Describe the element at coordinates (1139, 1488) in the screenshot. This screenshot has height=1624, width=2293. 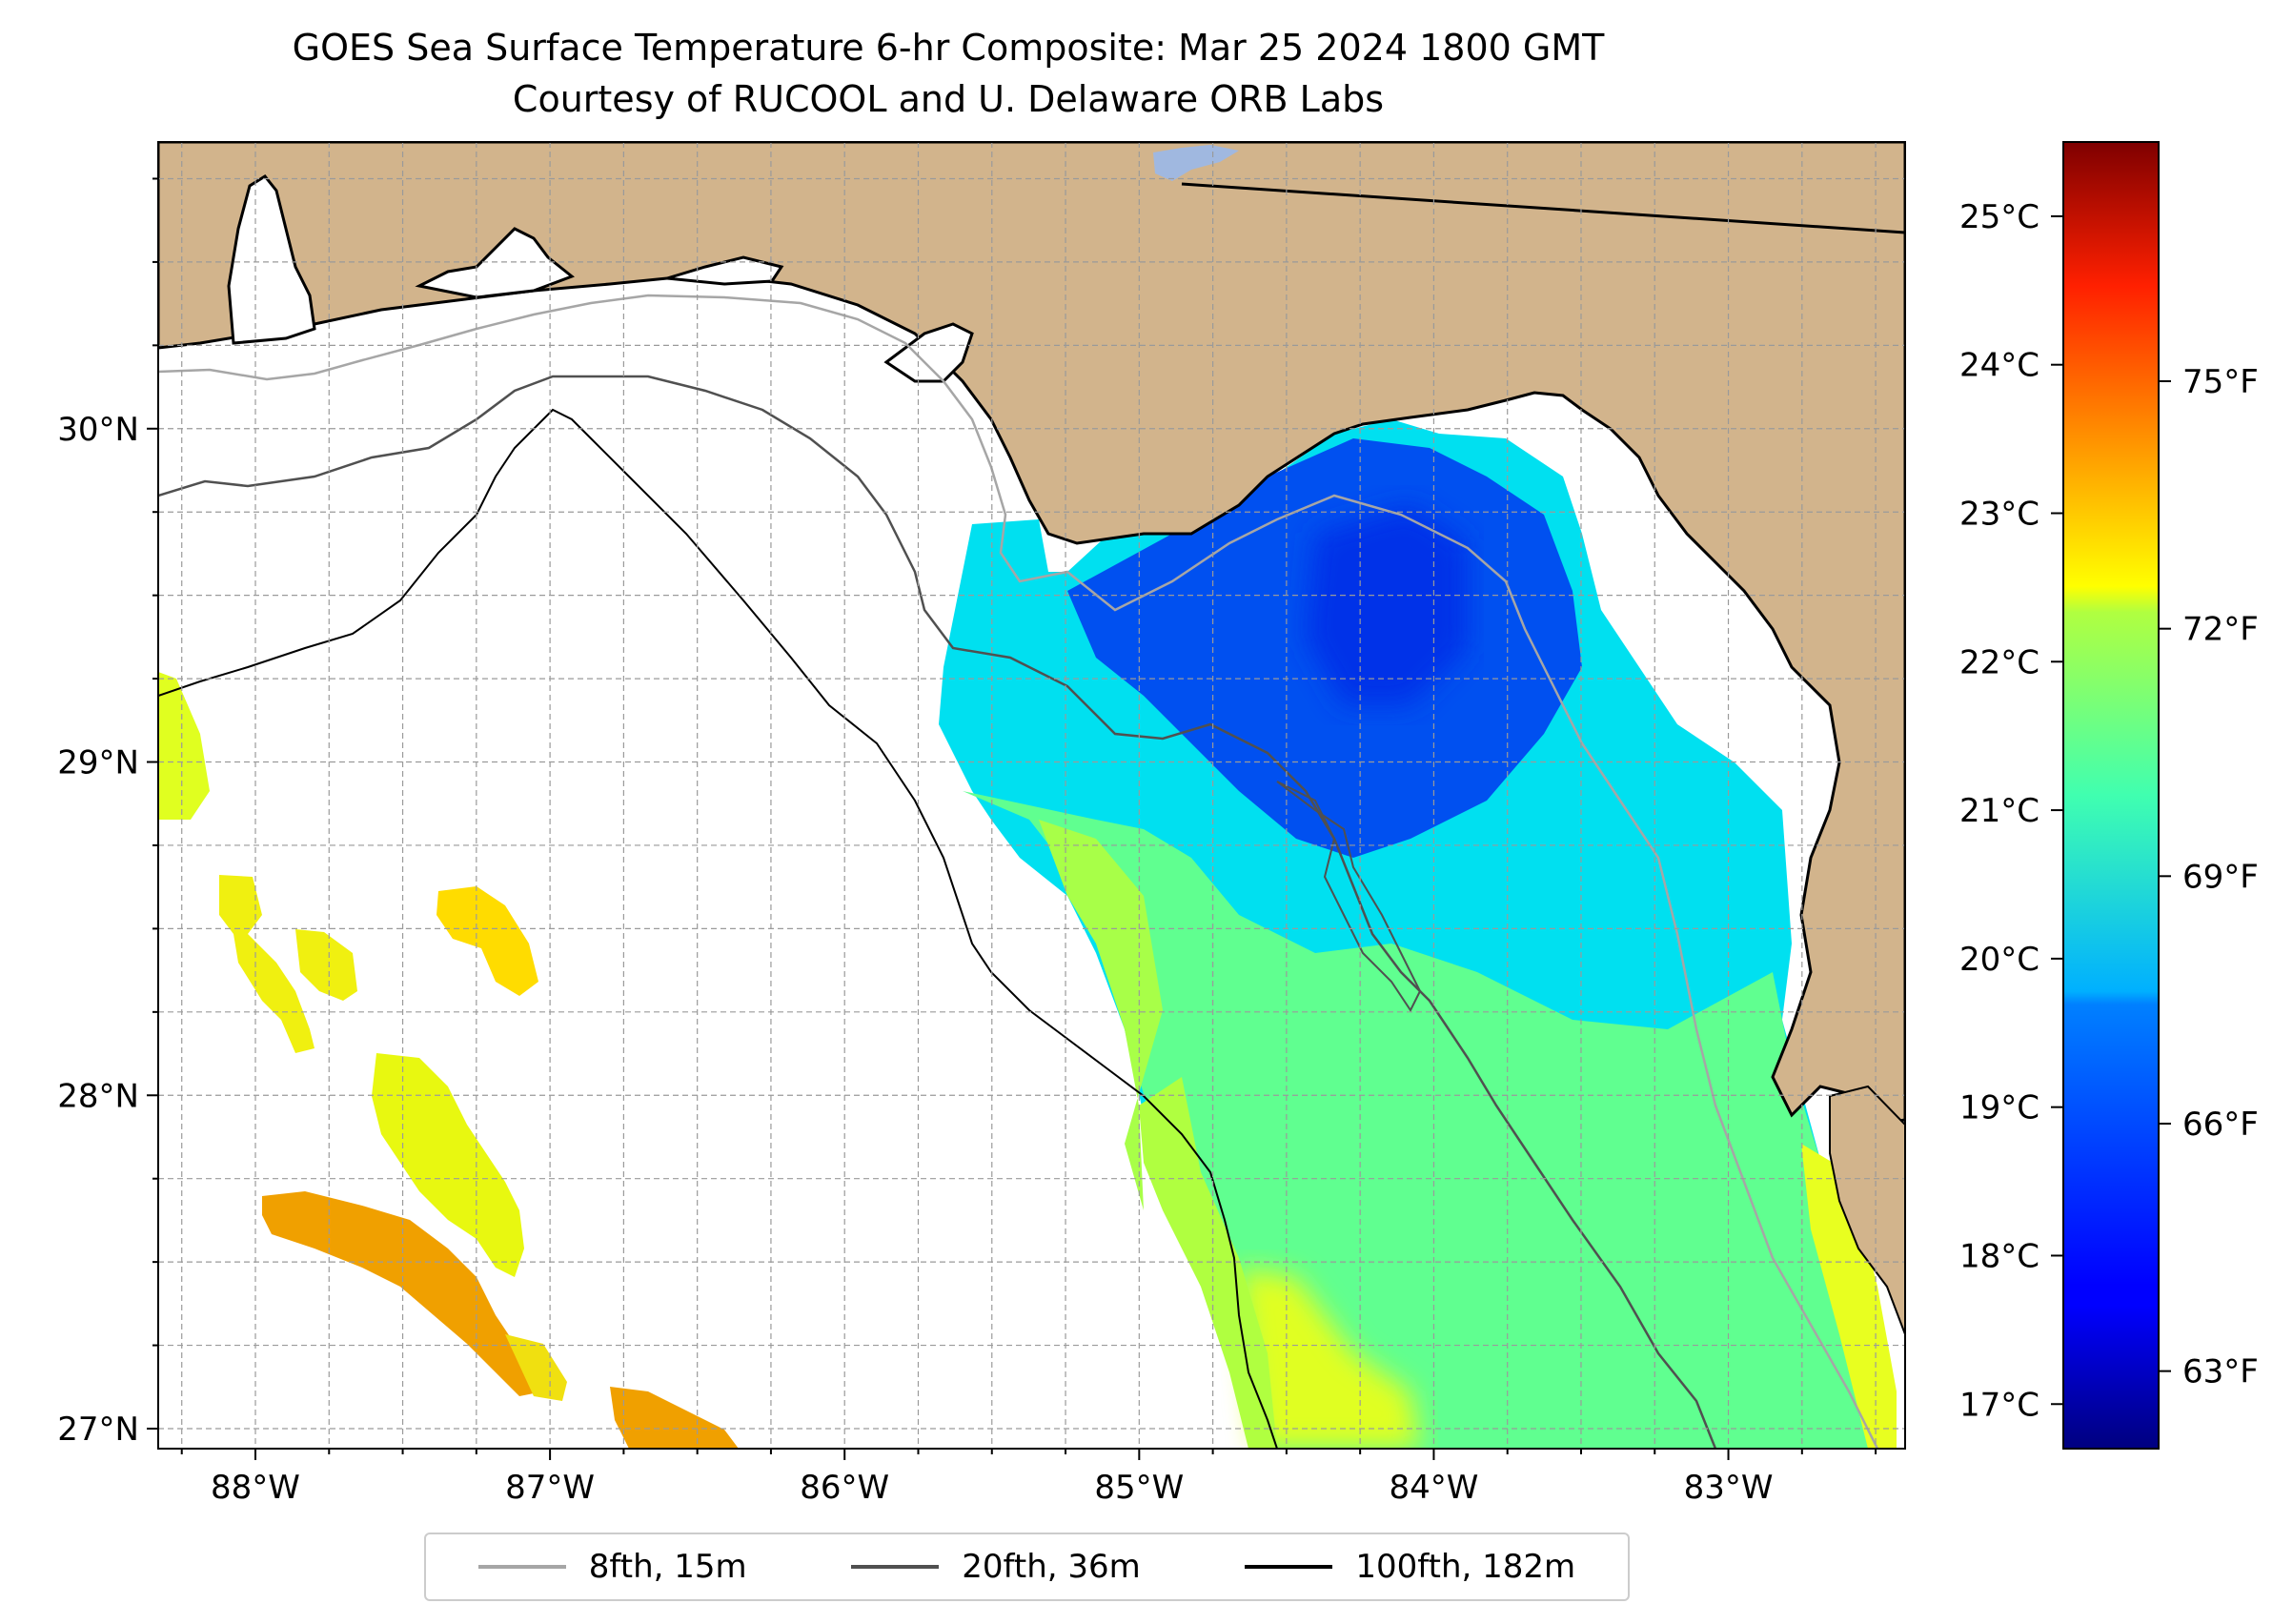
I see `lon-tick-label: 85°W` at that location.